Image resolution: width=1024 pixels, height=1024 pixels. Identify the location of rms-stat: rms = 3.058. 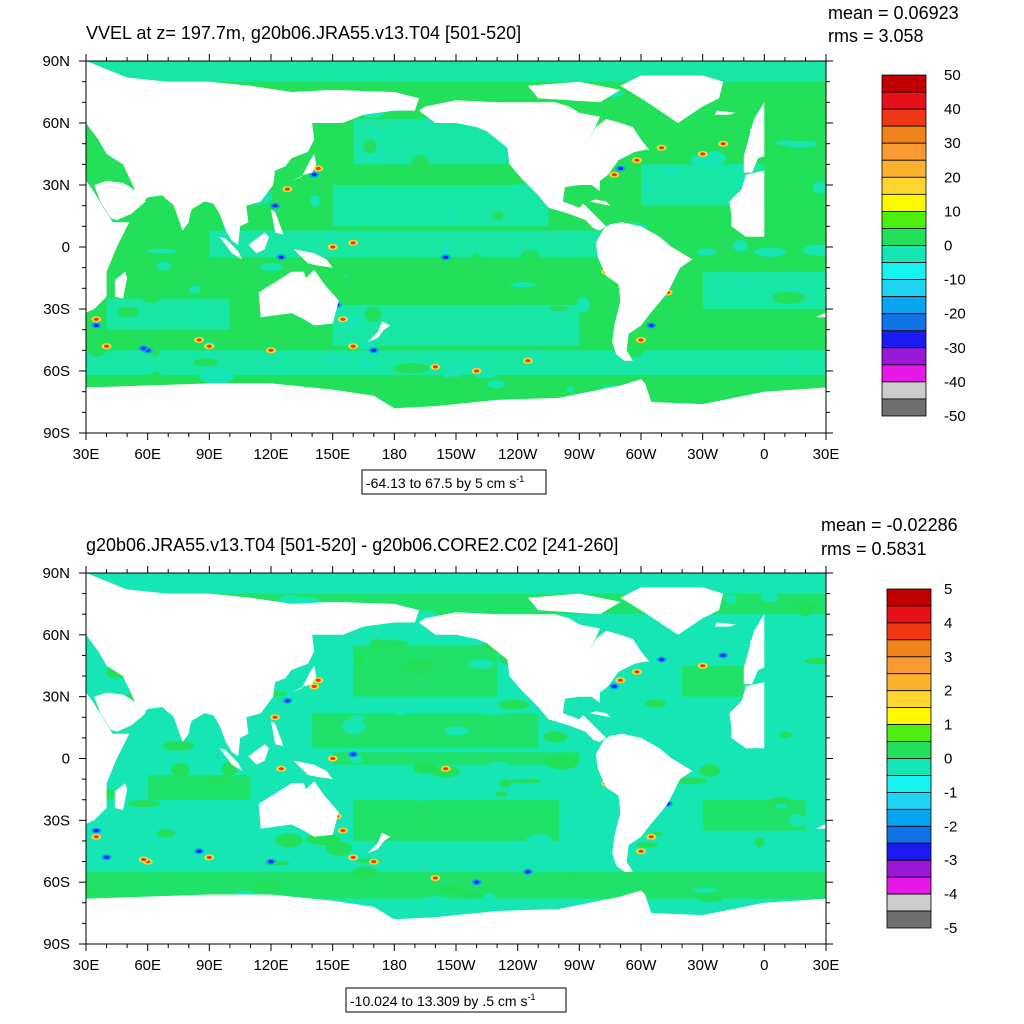
(876, 36).